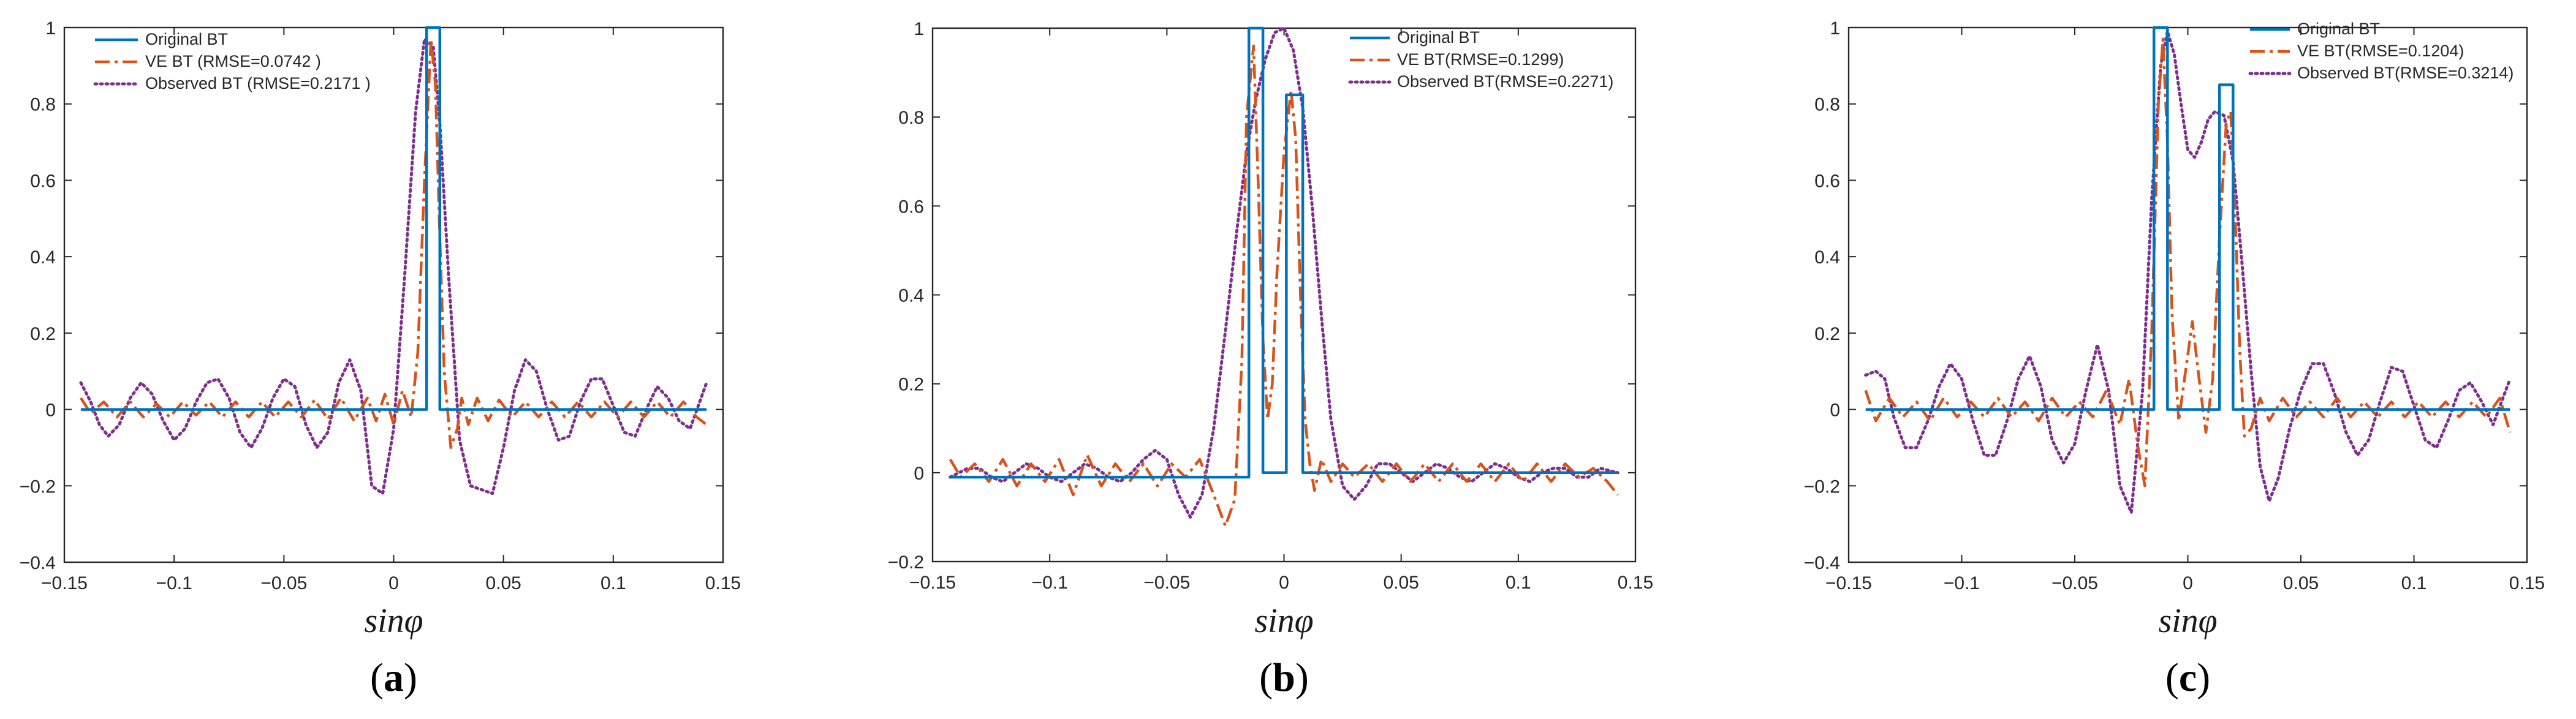 Image resolution: width=2576 pixels, height=719 pixels. What do you see at coordinates (233, 61) in the screenshot?
I see `legend-entry-label: VE BT (RMSE=0.0742 )` at bounding box center [233, 61].